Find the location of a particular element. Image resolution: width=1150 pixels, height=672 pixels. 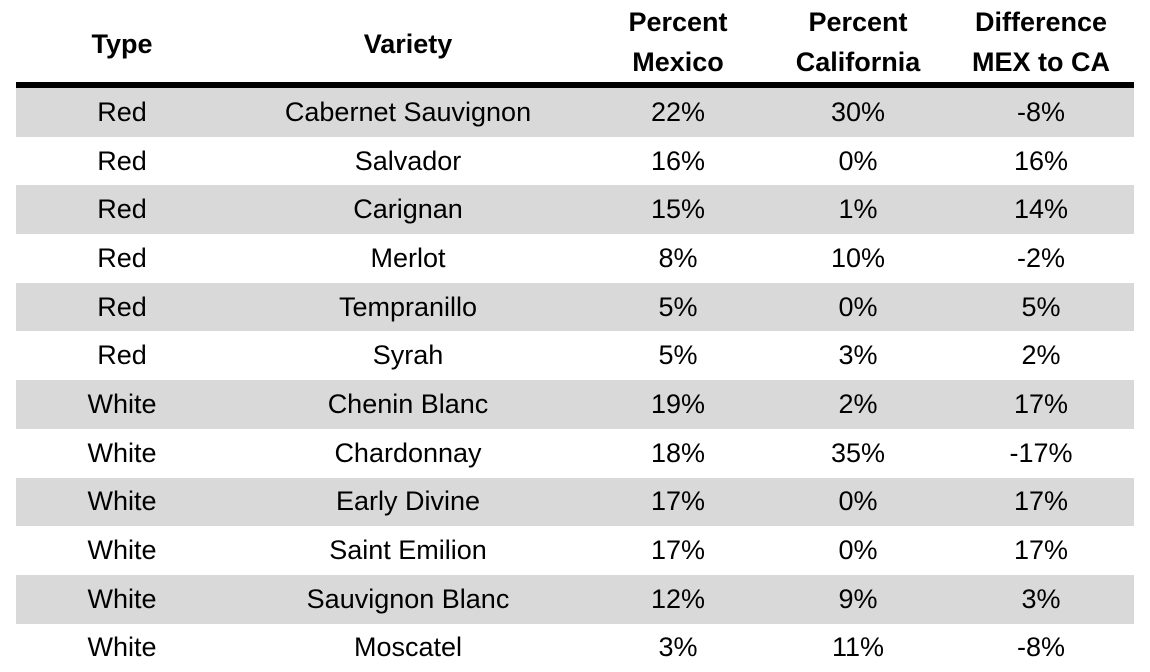

cell-percent-california: 9% is located at coordinates (858, 599).